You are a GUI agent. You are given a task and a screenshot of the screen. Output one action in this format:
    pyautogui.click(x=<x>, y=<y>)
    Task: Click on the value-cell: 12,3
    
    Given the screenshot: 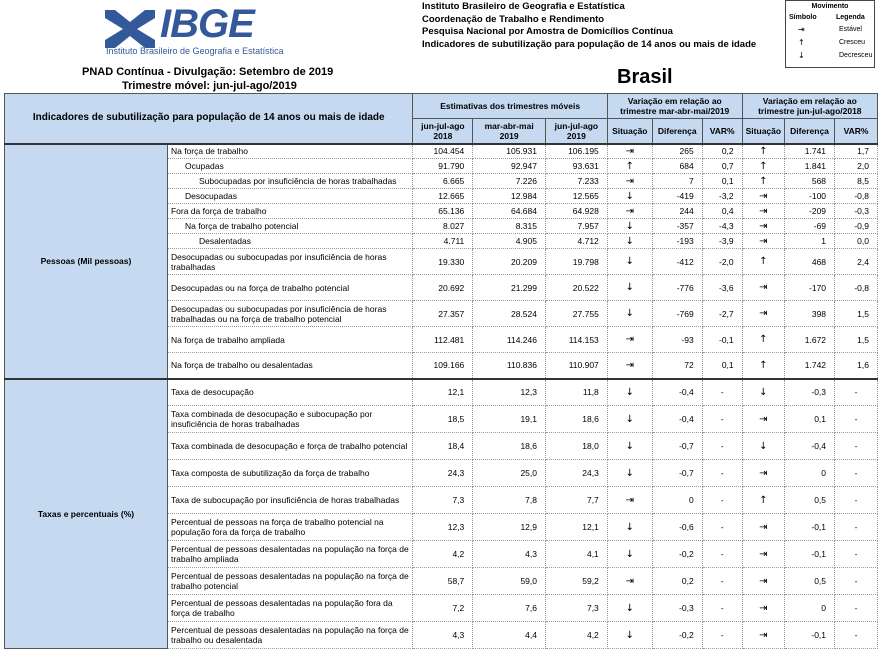 What is the action you would take?
    pyautogui.click(x=509, y=391)
    